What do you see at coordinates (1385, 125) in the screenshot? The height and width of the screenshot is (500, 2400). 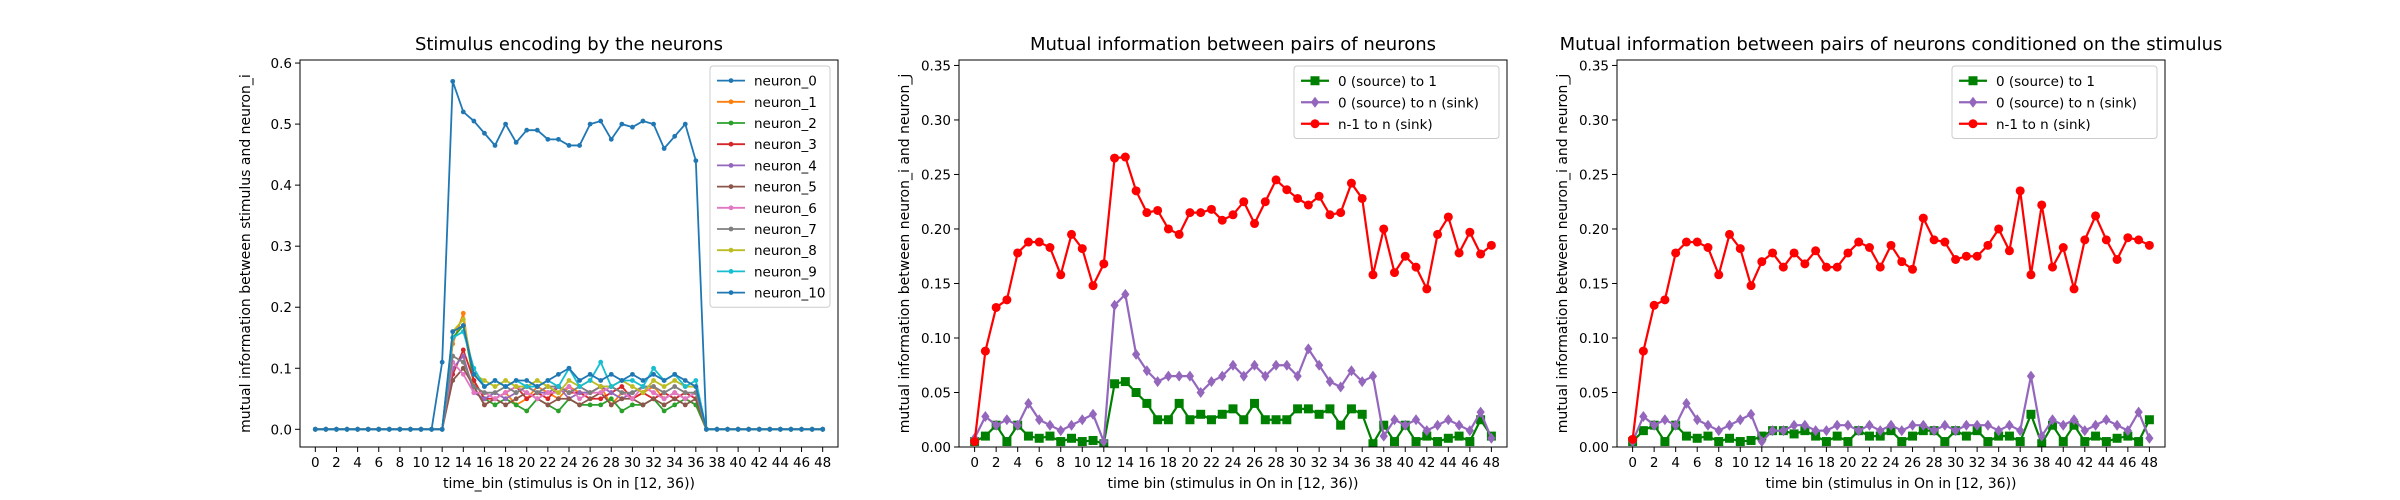 I see `legend-label: n-1 to n (sink)` at bounding box center [1385, 125].